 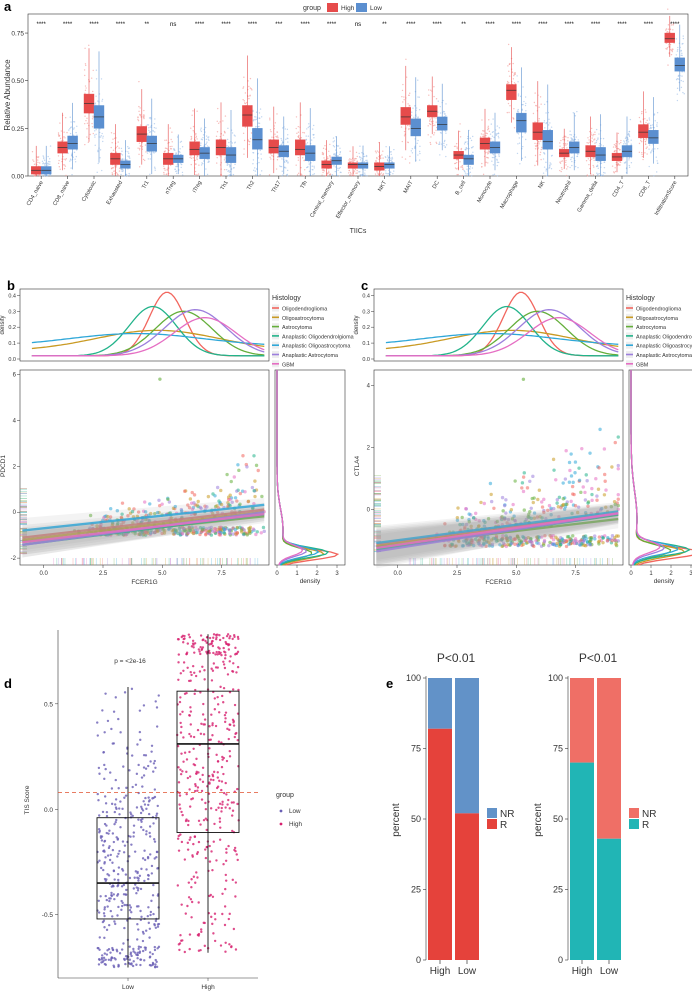 I want to click on legend-label: Anaplastic Astrocytoma, so click(x=310, y=356).